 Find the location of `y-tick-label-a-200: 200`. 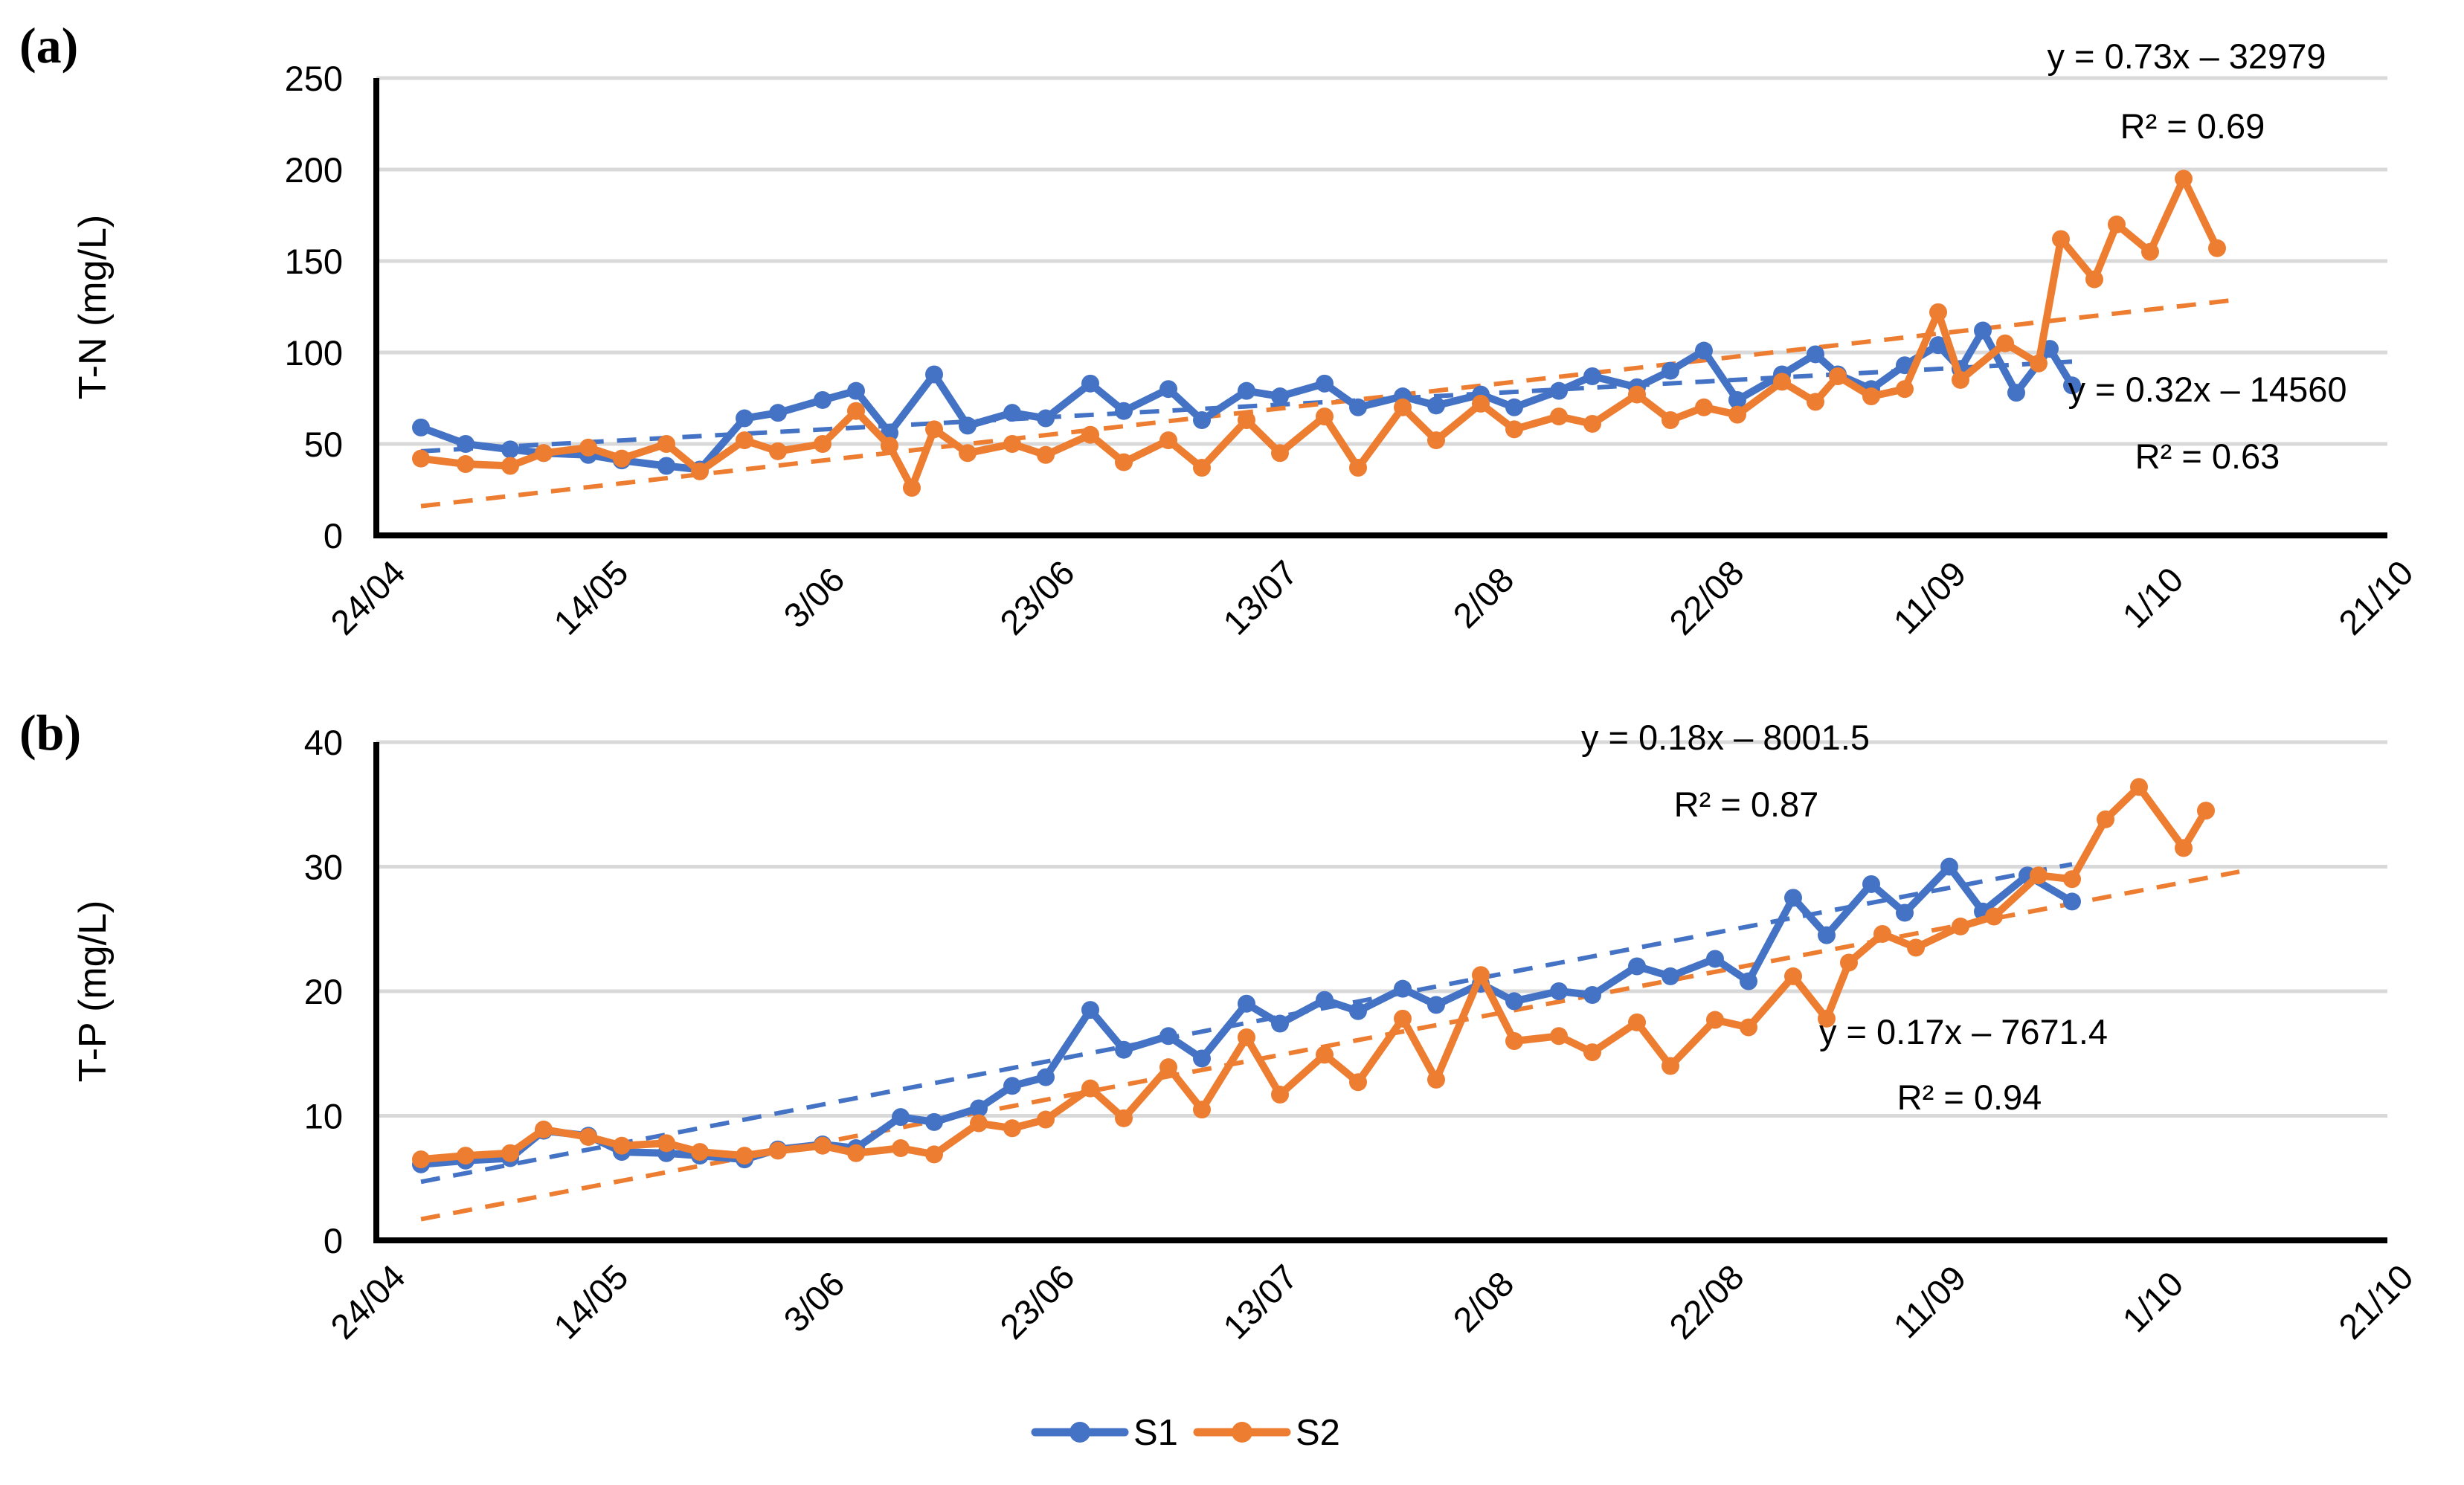

y-tick-label-a-200: 200 is located at coordinates (314, 170).